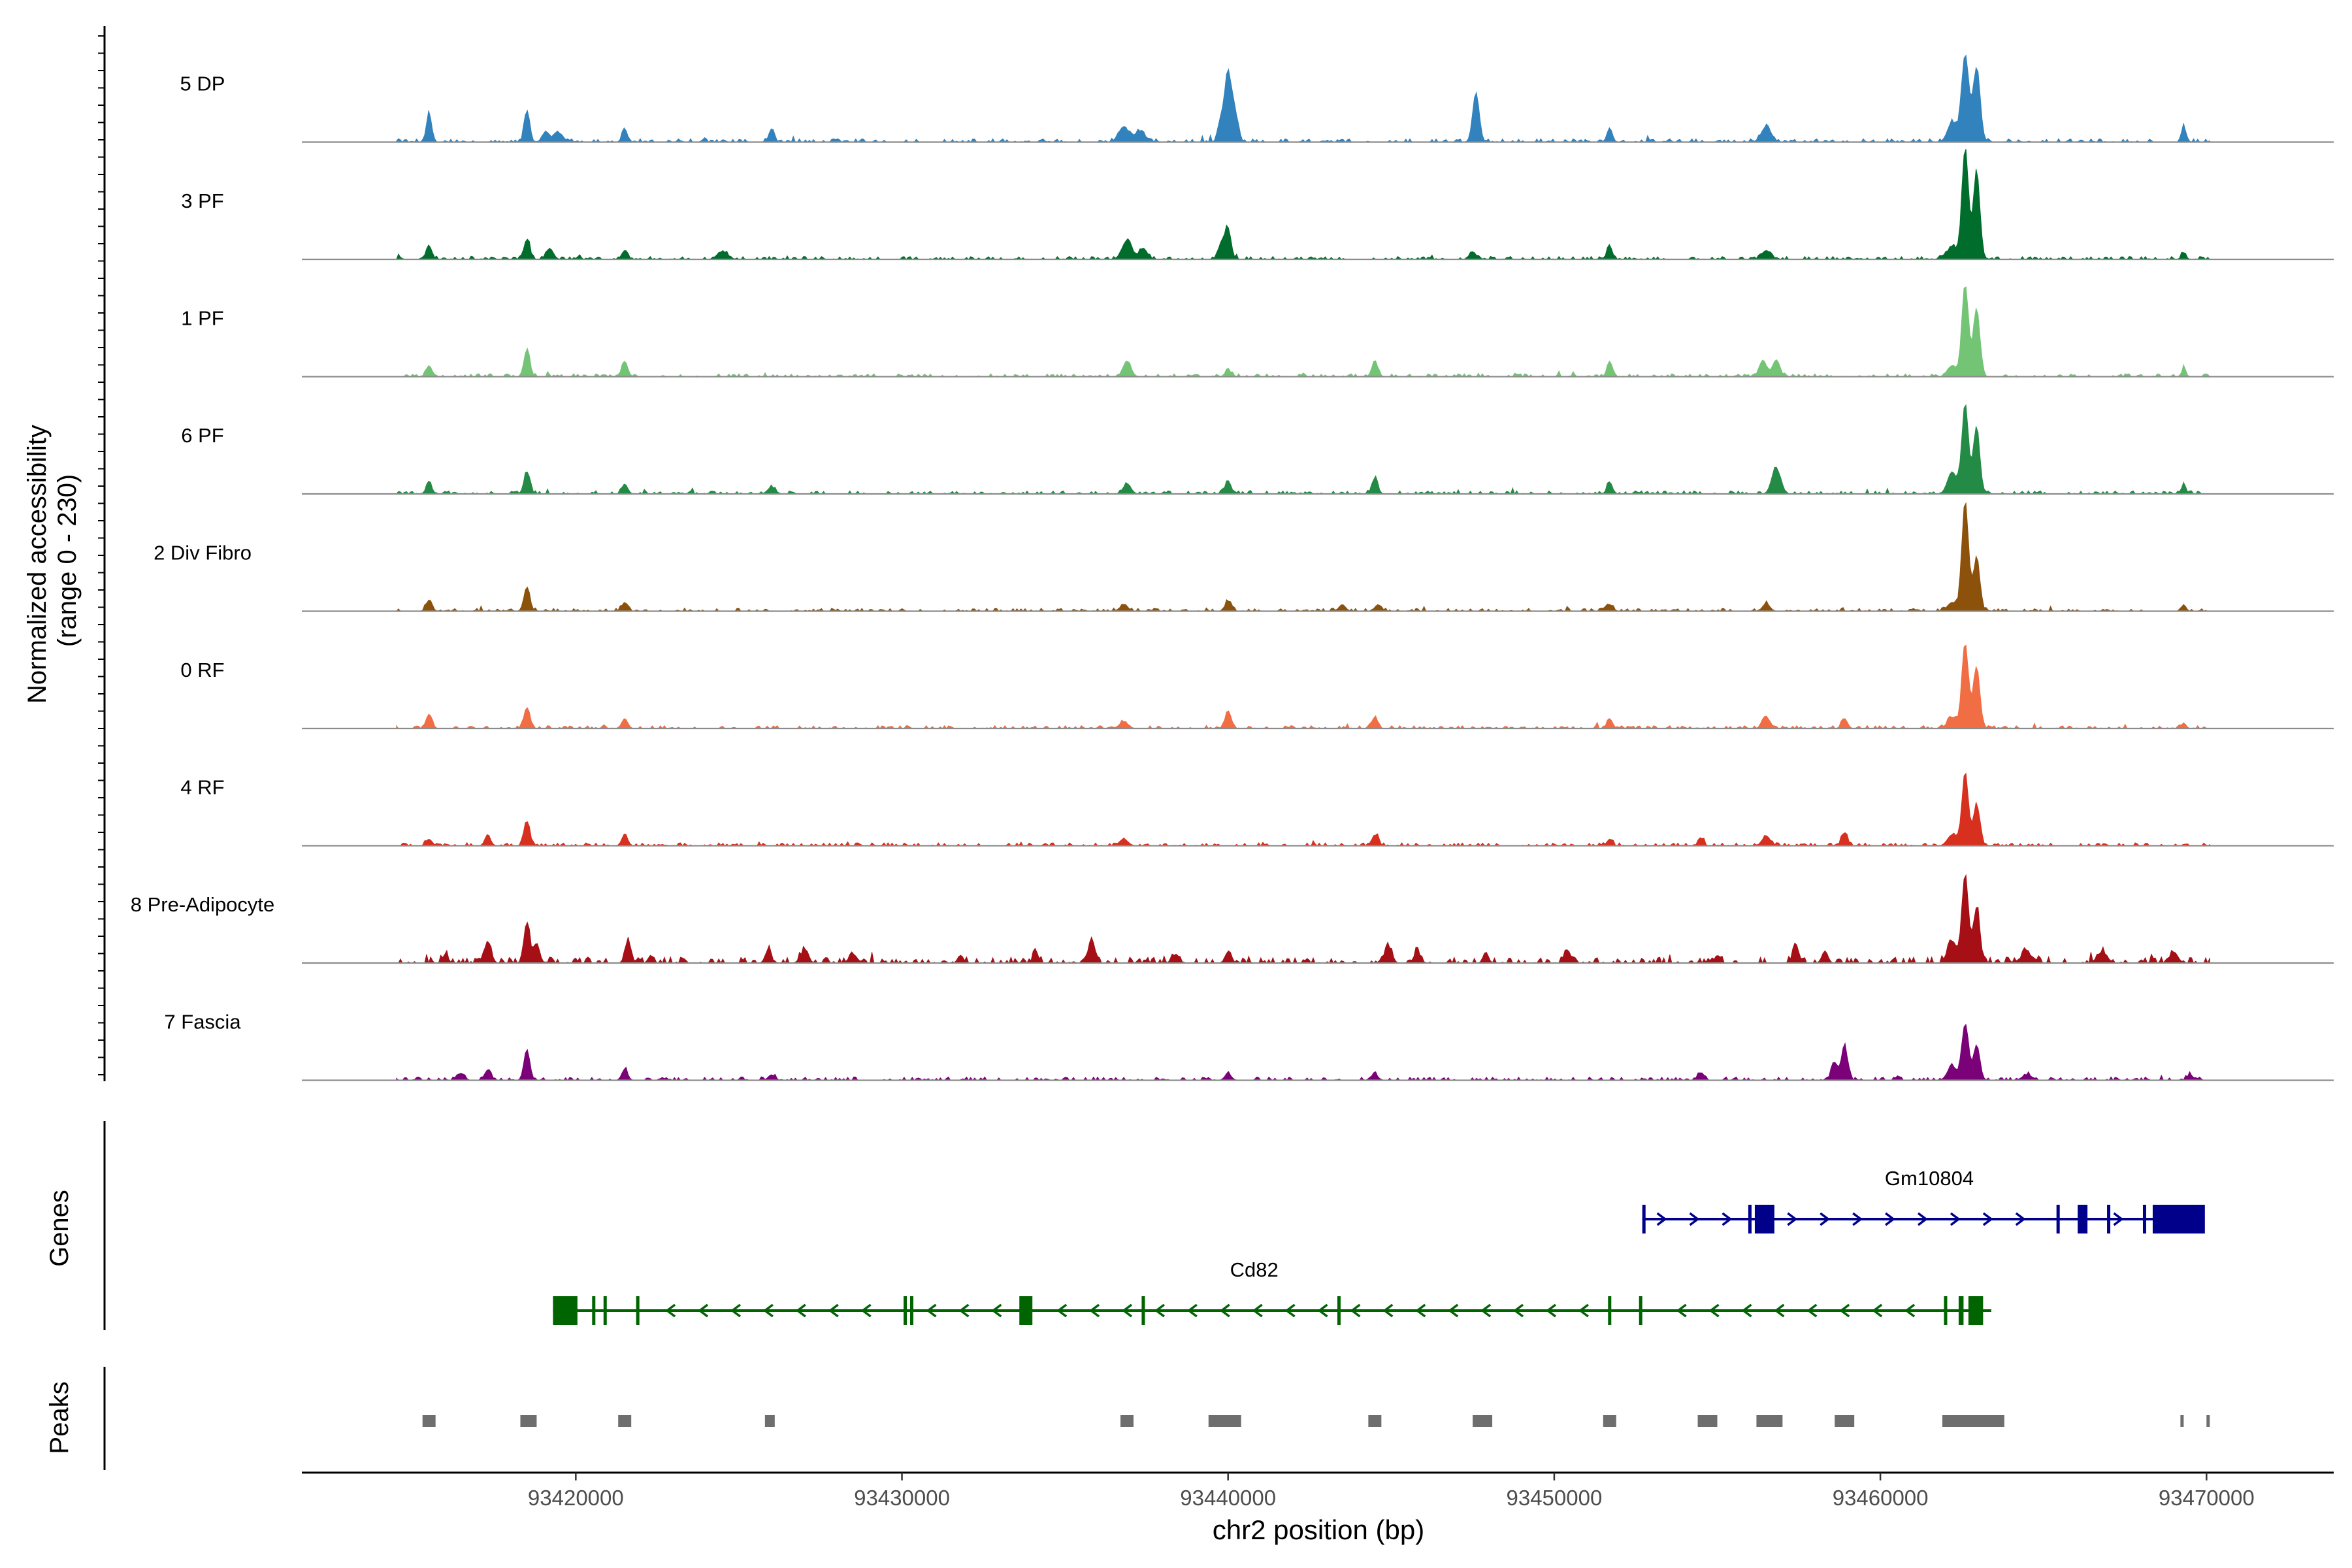 Image resolution: width=2352 pixels, height=1568 pixels. I want to click on track-1-pf: 1 PF, so click(1257, 332).